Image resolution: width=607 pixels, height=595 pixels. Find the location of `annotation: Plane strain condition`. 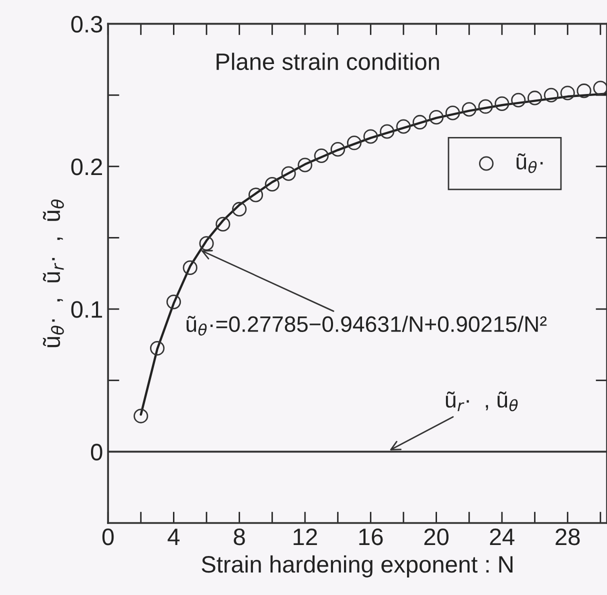

annotation: Plane strain condition is located at coordinates (327, 61).